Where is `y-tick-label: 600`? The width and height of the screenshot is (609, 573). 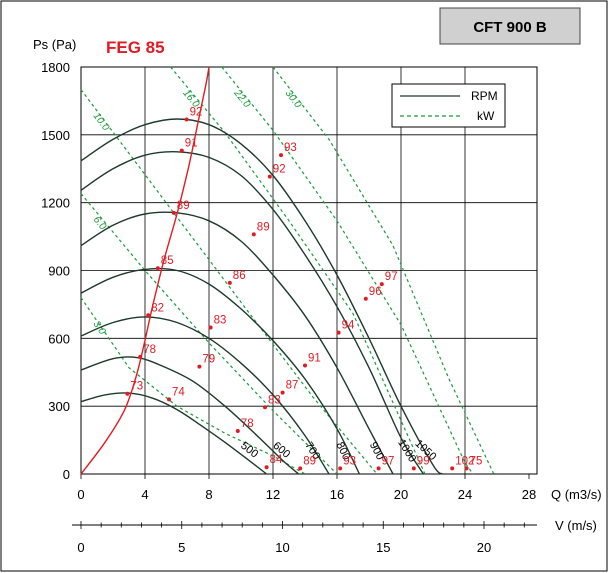
y-tick-label: 600 is located at coordinates (59, 338).